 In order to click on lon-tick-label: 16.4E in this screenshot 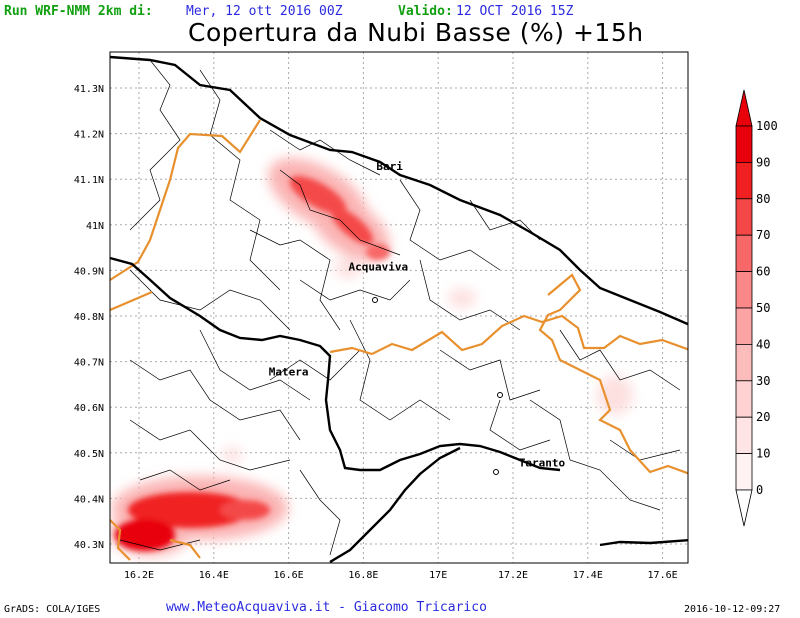, I will do `click(214, 575)`.